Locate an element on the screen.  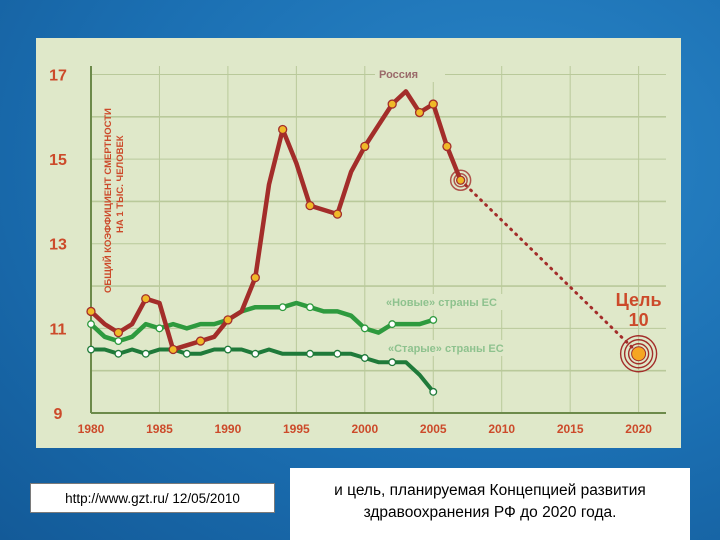
caption-line-1: и цель, планируемая Концепцией развития is located at coordinates (490, 490).